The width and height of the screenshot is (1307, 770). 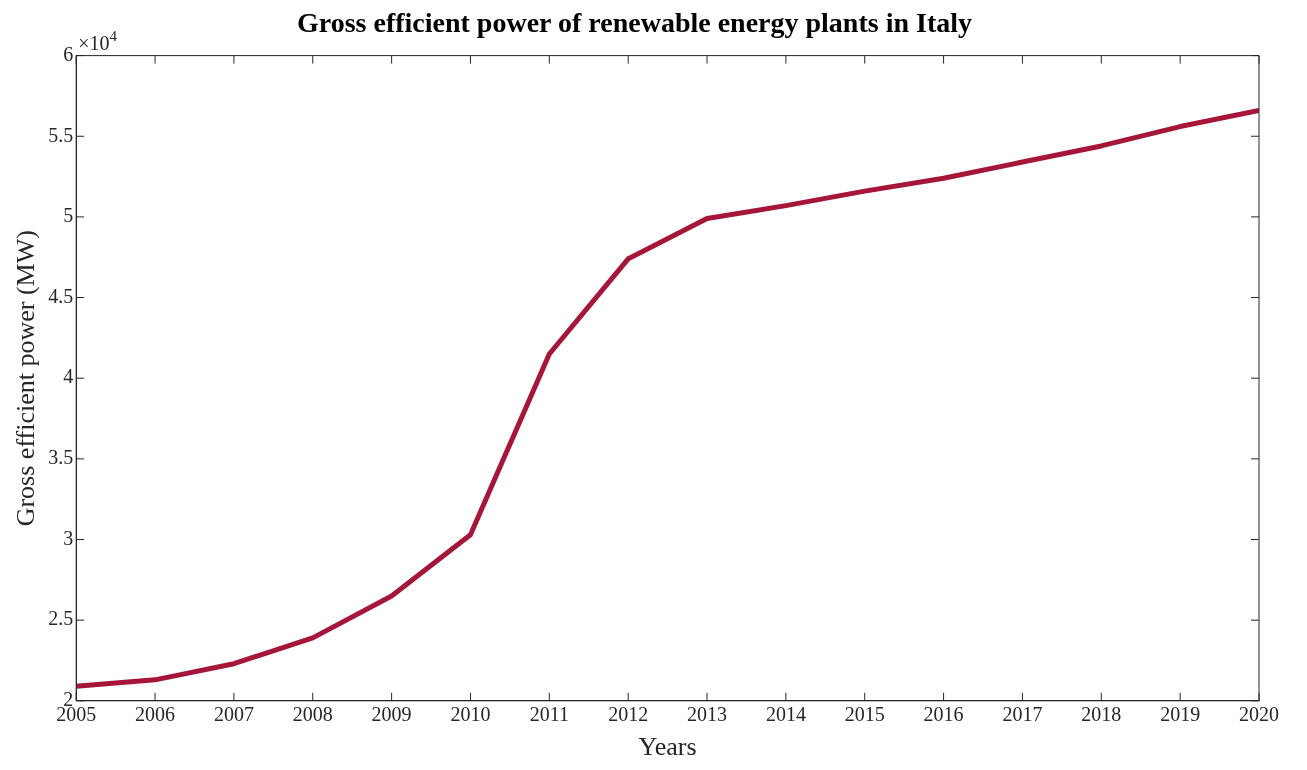 I want to click on x-tick-label: 2019, so click(x=1180, y=714).